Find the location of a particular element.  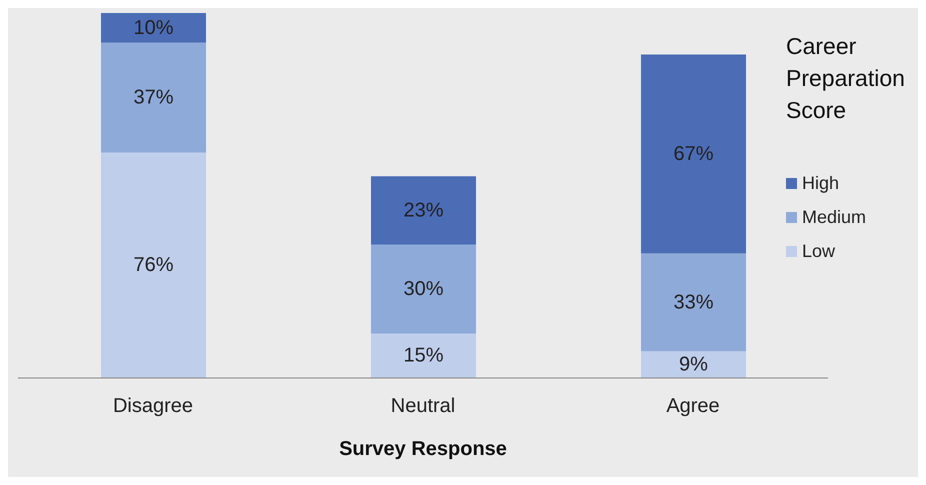

x-tick-label: Disagree is located at coordinates (153, 406).